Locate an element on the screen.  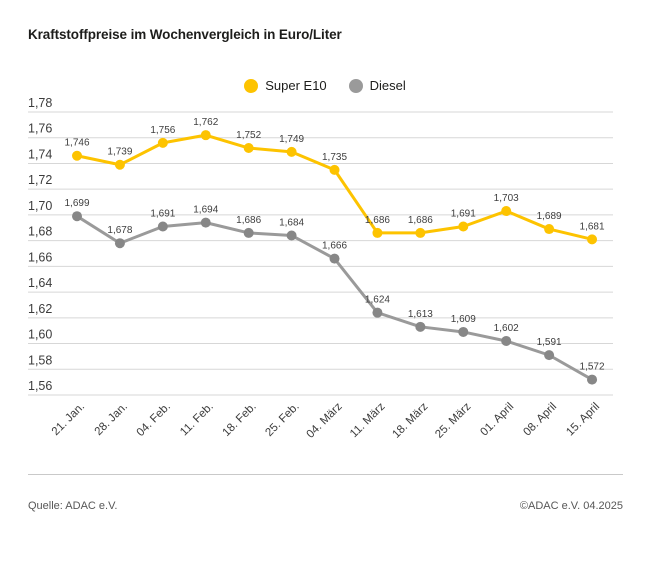
y-tick-label: 1,56 is located at coordinates (40, 386).